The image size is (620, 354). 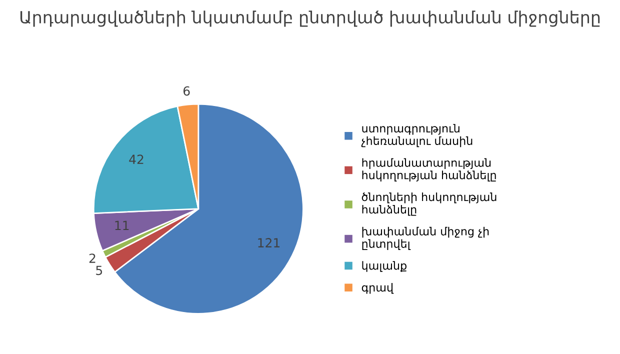 I want to click on data-label: 11, so click(x=122, y=225).